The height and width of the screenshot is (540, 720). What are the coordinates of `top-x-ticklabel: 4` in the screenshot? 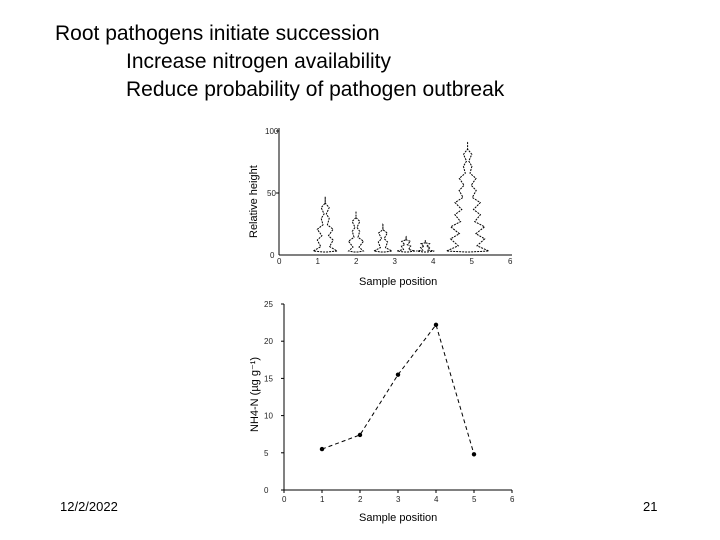 It's located at (433, 261).